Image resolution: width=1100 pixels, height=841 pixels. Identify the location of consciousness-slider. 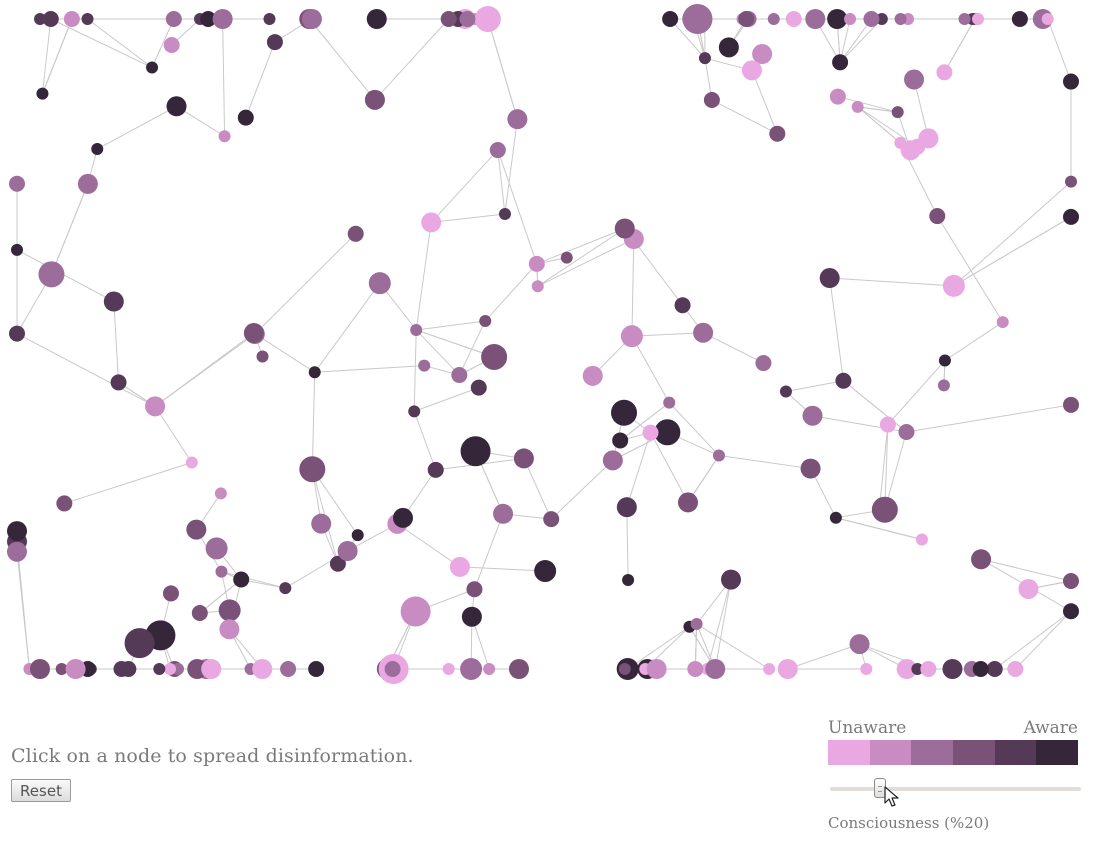
(955, 789).